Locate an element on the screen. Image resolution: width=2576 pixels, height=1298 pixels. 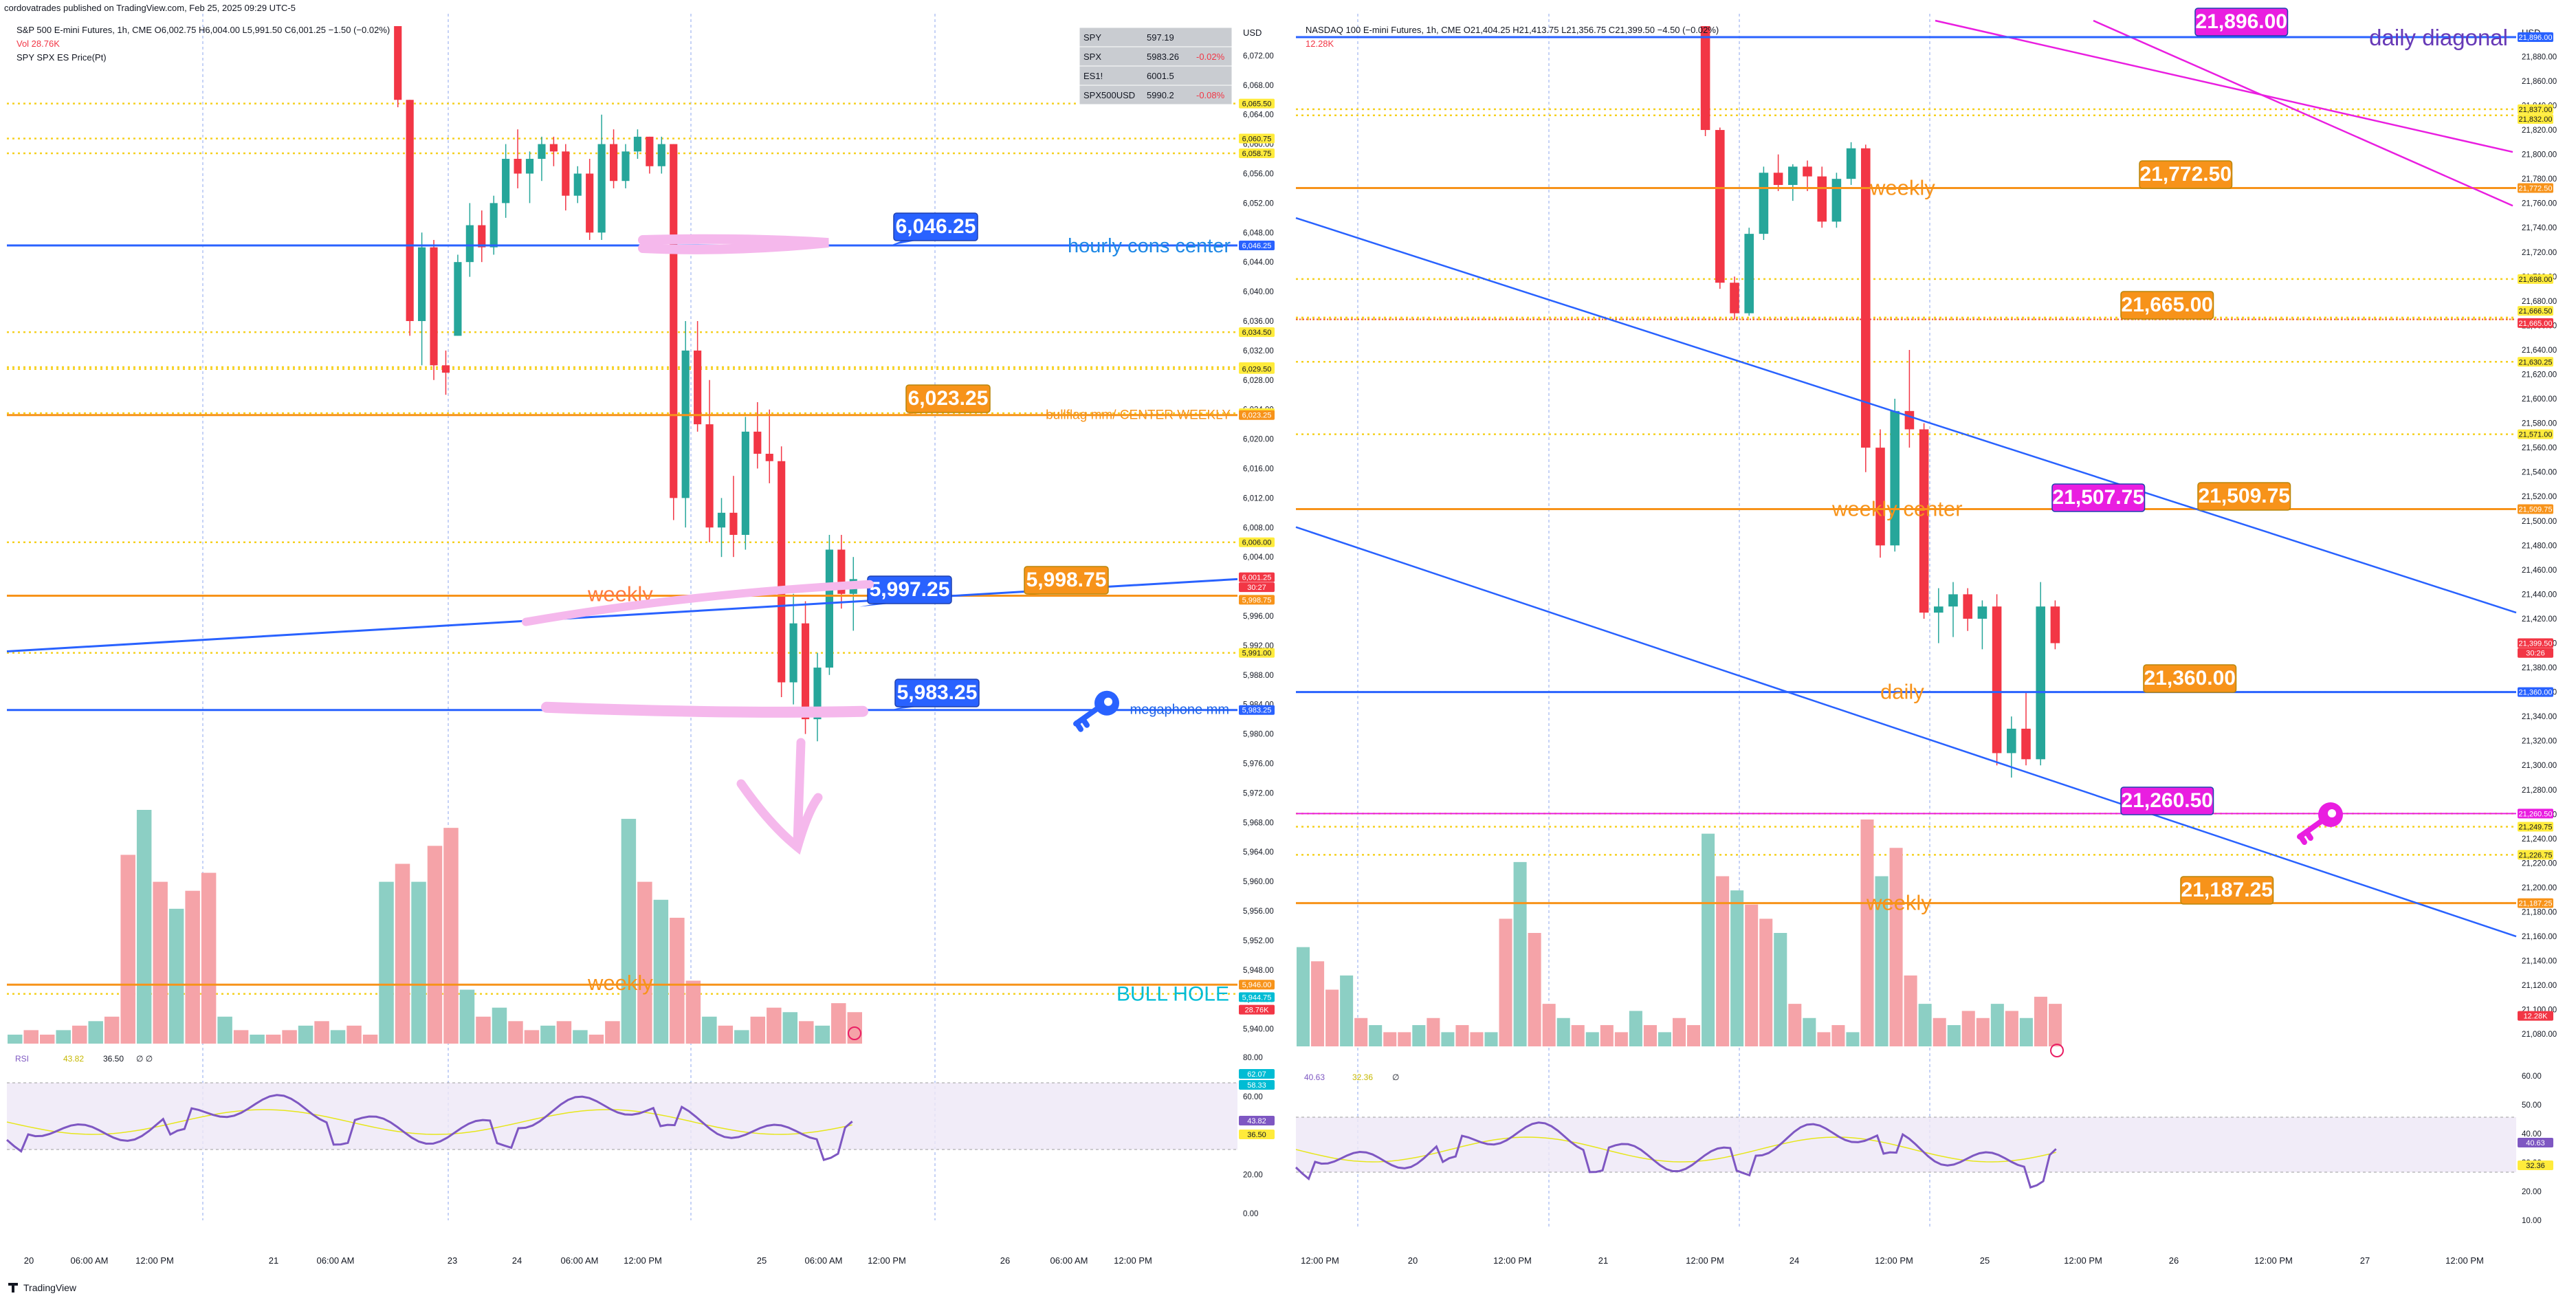
price-tick-6: 21,760.00 is located at coordinates (2539, 204).